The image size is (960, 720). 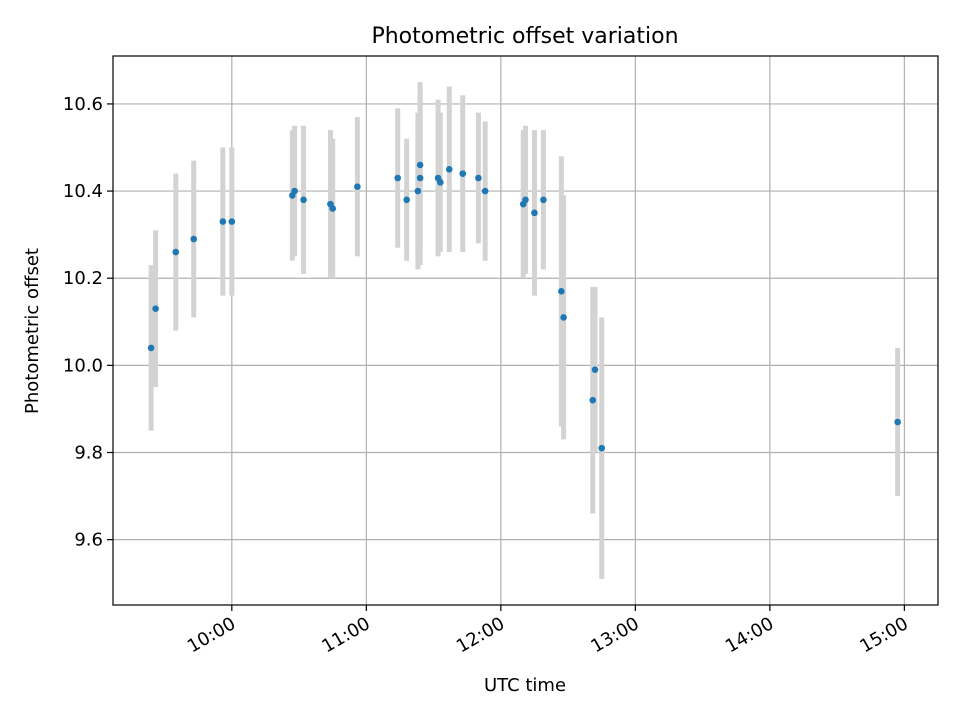 What do you see at coordinates (524, 36) in the screenshot?
I see `chart-title: Photometric offset variation` at bounding box center [524, 36].